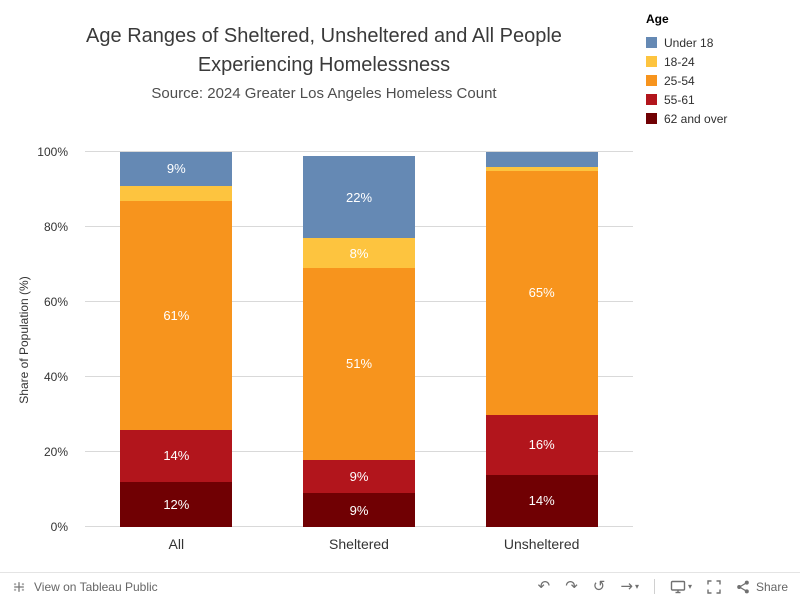  I want to click on bar-unsheltered: 14% 16% 65%, so click(541, 339).